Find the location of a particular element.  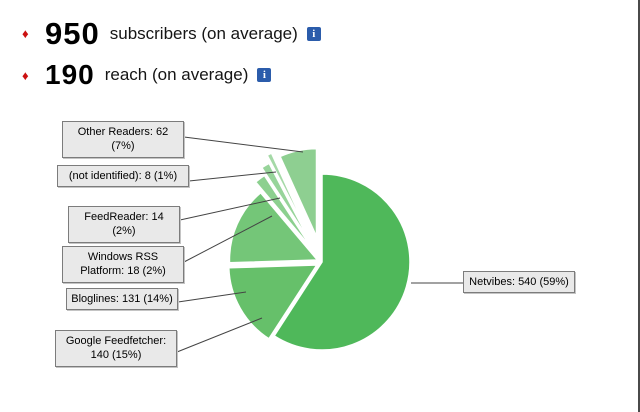

subscribers-value: 950 is located at coordinates (72, 33).